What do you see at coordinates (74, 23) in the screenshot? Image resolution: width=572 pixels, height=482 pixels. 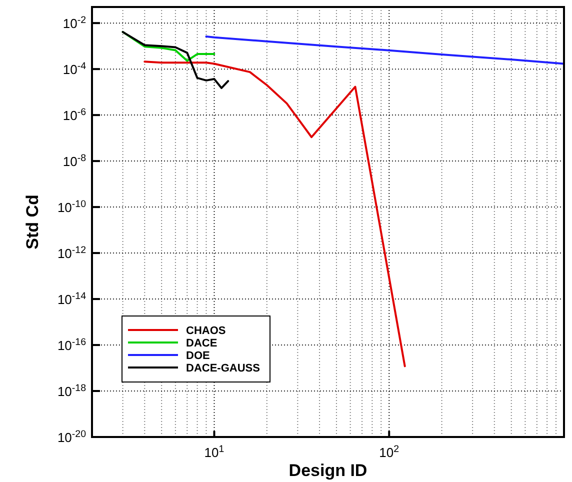 I see `y-tick-label: 10$^{-2}$` at bounding box center [74, 23].